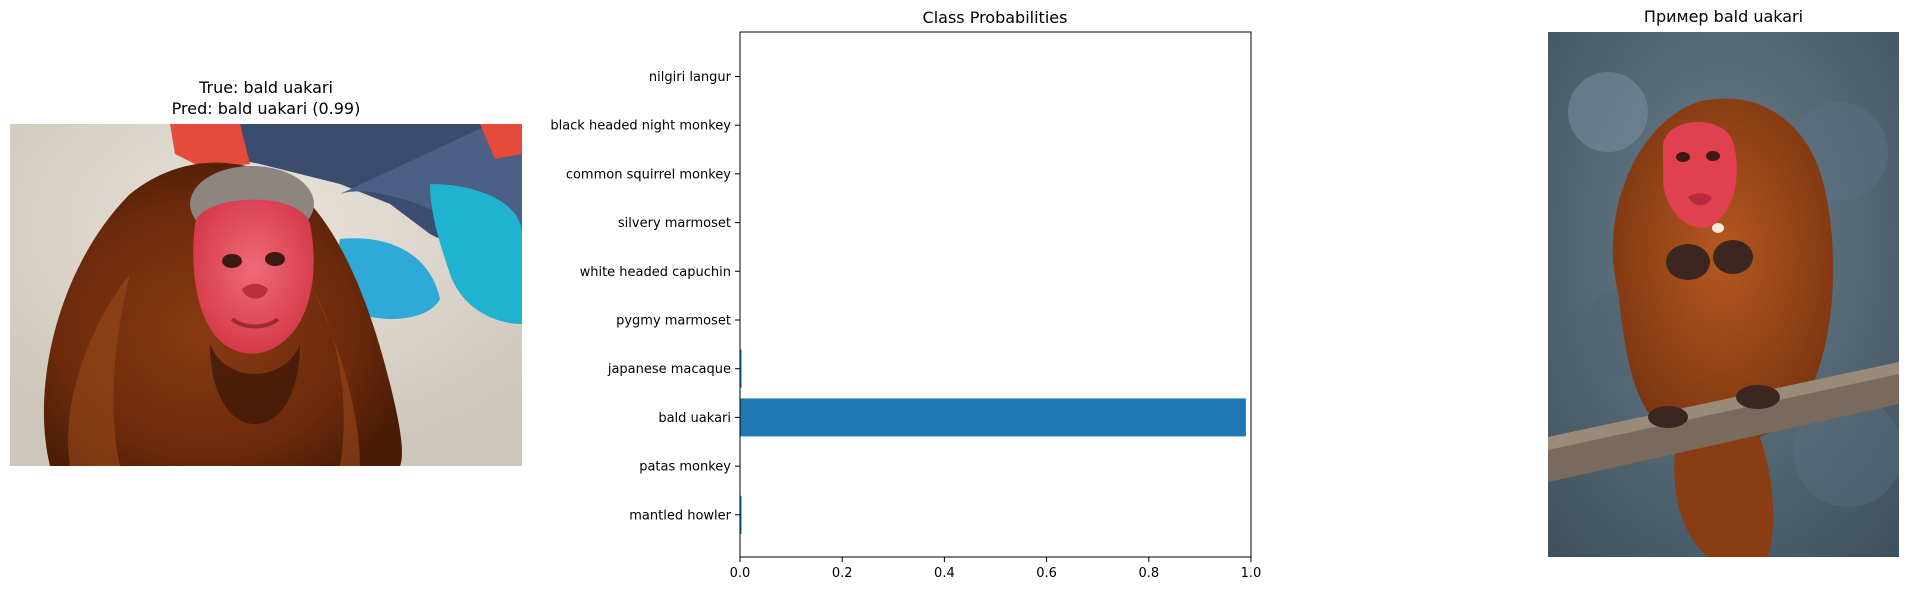 This screenshot has width=1909, height=590. What do you see at coordinates (740, 573) in the screenshot?
I see `x-tick-label: 0.0` at bounding box center [740, 573].